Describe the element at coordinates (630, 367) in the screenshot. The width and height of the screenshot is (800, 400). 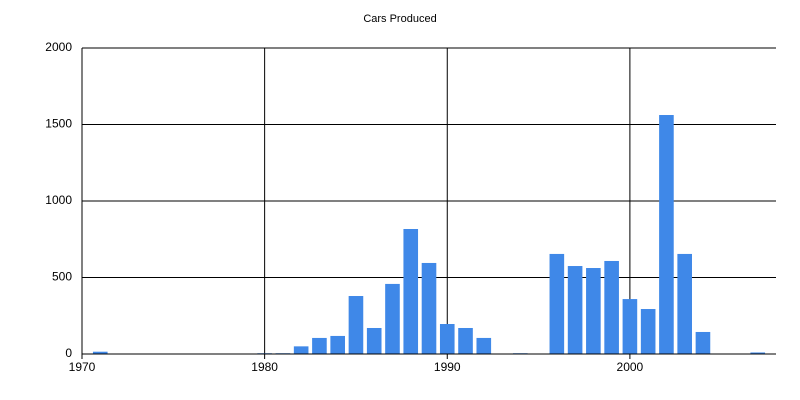
I see `x-tick-label: 2000` at that location.